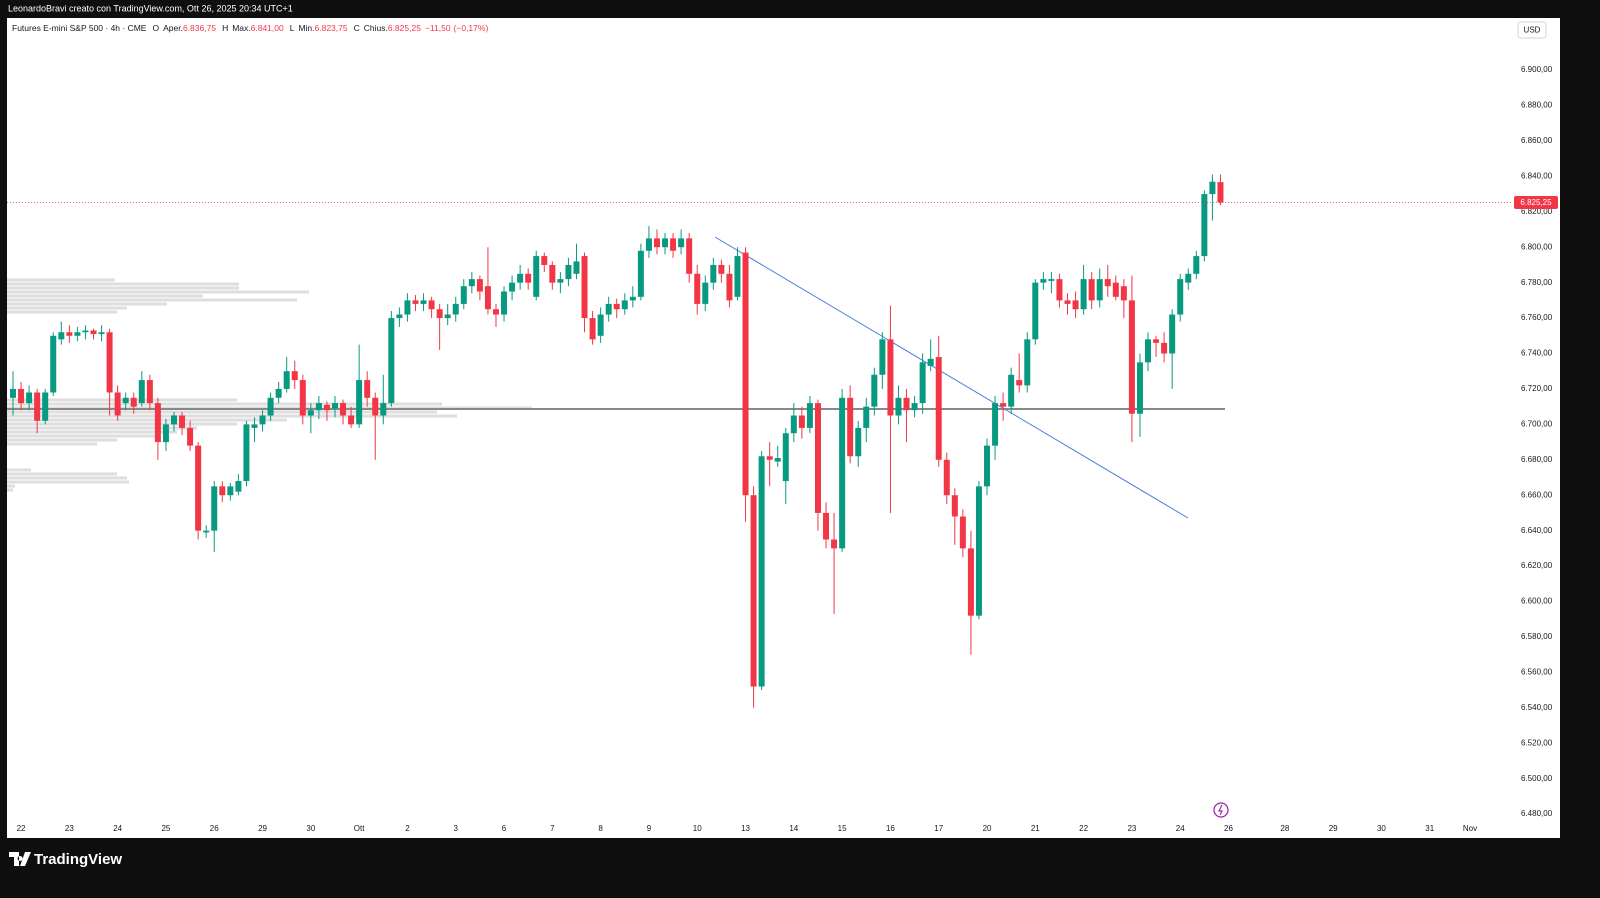 The height and width of the screenshot is (898, 1600). I want to click on events-bolt, so click(1220, 810).